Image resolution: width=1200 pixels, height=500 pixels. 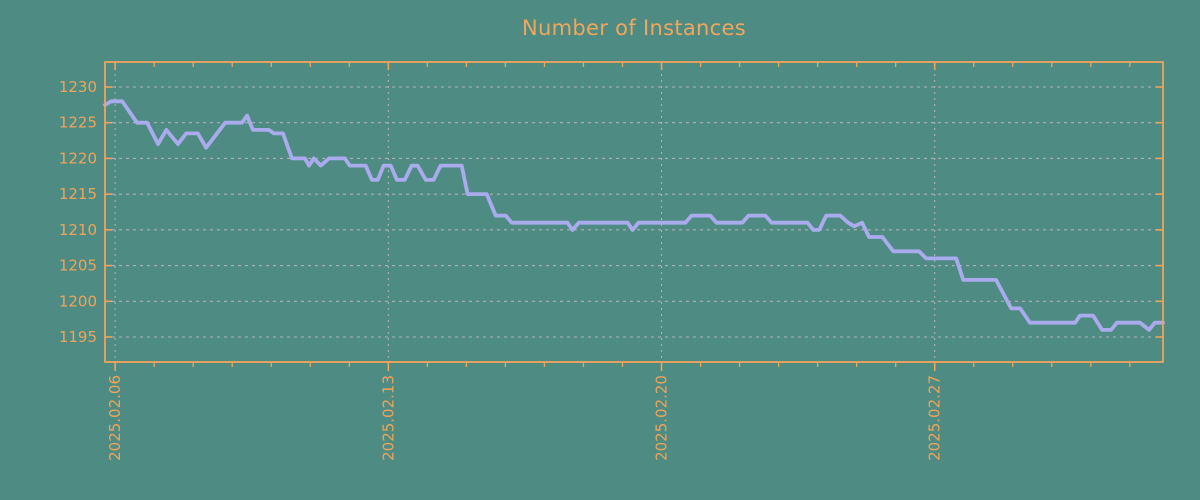 What do you see at coordinates (78, 337) in the screenshot?
I see `y-tick-label: 1195` at bounding box center [78, 337].